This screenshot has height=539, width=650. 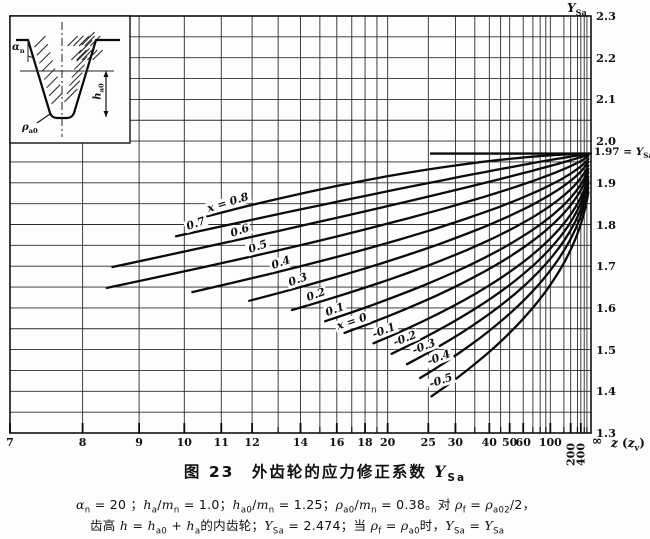 What do you see at coordinates (99, 91) in the screenshot?
I see `inset-addendum-label: ha0` at bounding box center [99, 91].